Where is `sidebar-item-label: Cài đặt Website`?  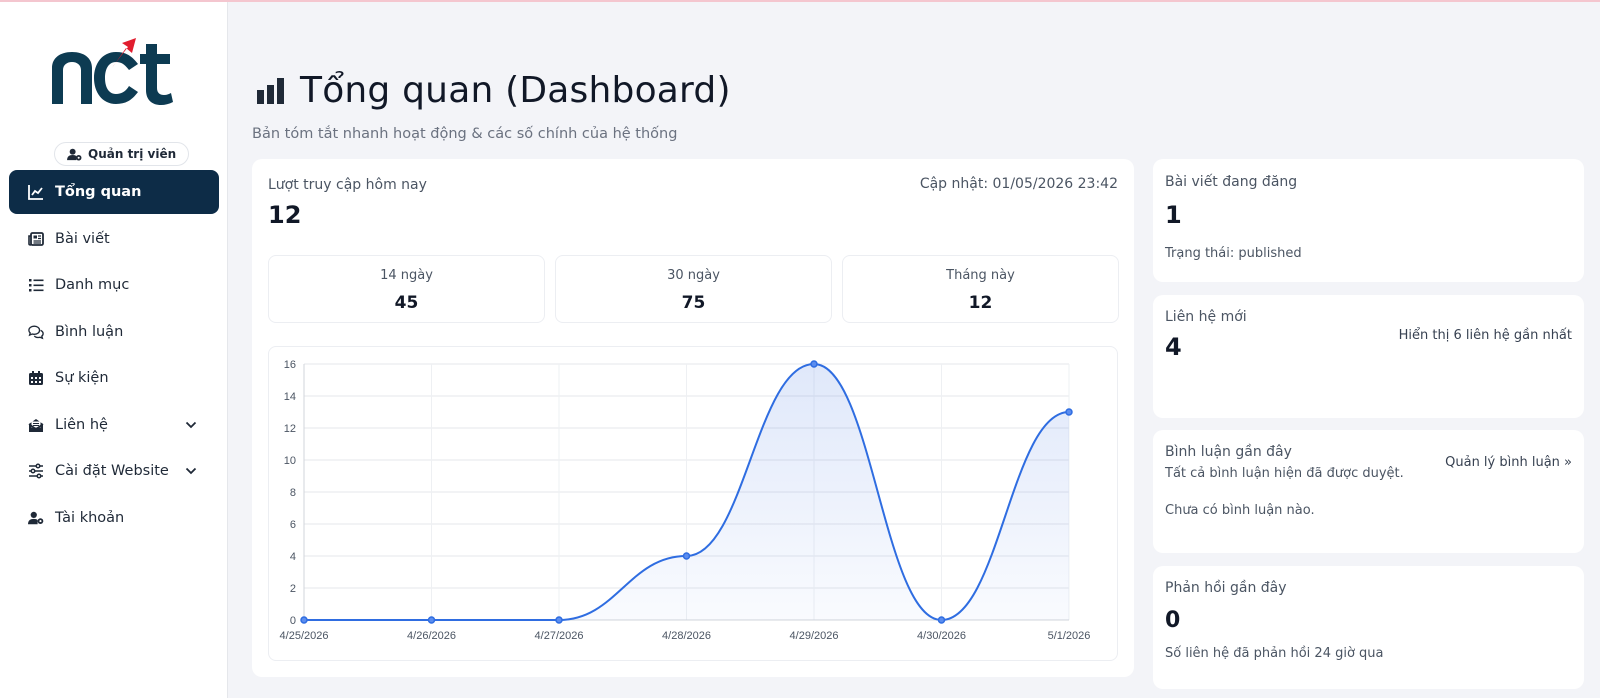
sidebar-item-label: Cài đặt Website is located at coordinates (112, 471).